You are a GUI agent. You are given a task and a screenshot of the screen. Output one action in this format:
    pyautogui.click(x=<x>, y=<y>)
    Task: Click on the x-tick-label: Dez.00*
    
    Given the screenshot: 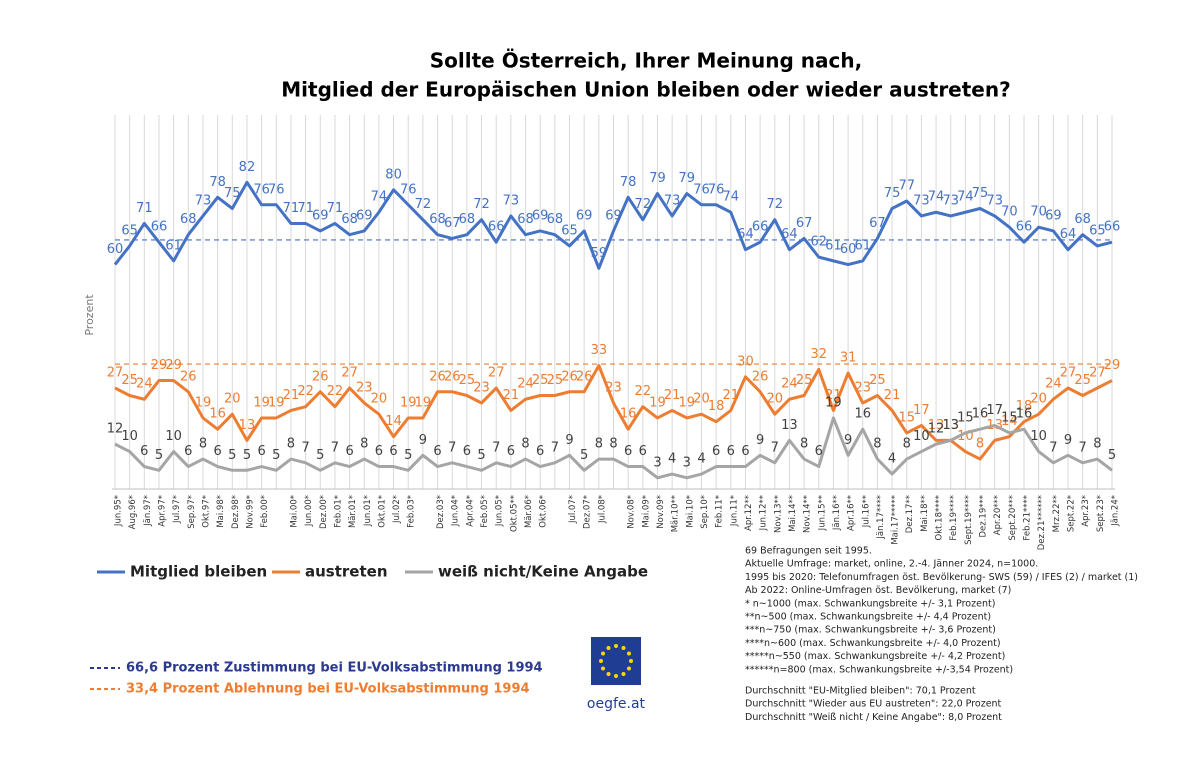 What is the action you would take?
    pyautogui.click(x=324, y=512)
    